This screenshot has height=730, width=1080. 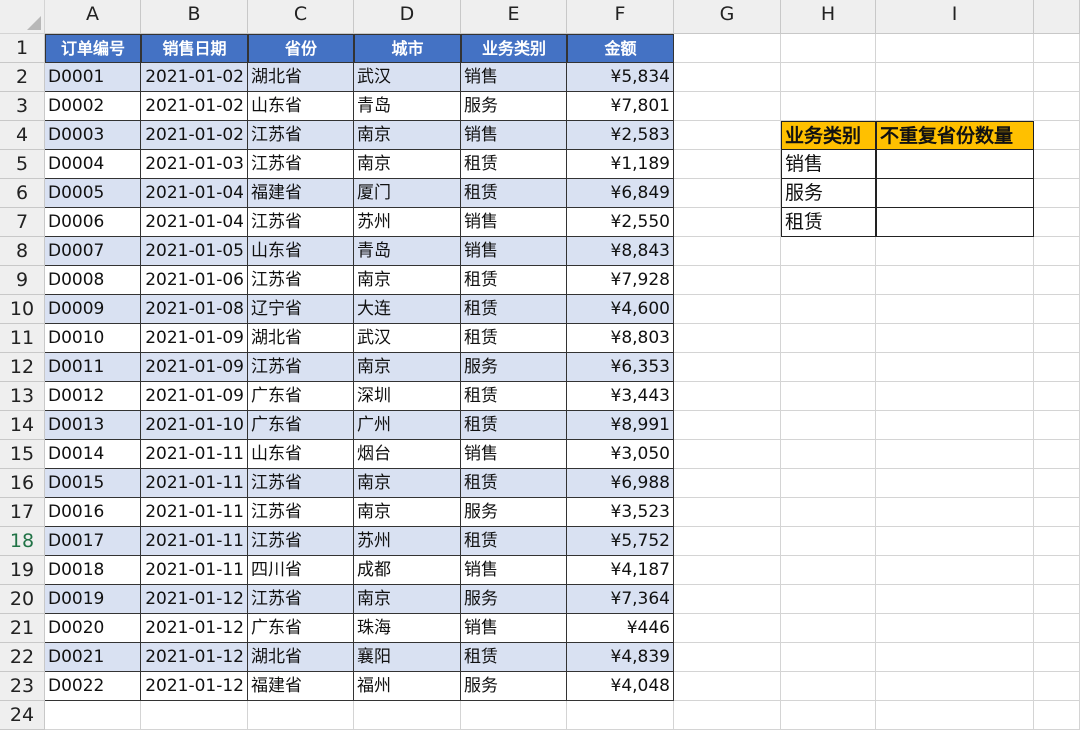 What do you see at coordinates (22, 77) in the screenshot?
I see `row-header: 2` at bounding box center [22, 77].